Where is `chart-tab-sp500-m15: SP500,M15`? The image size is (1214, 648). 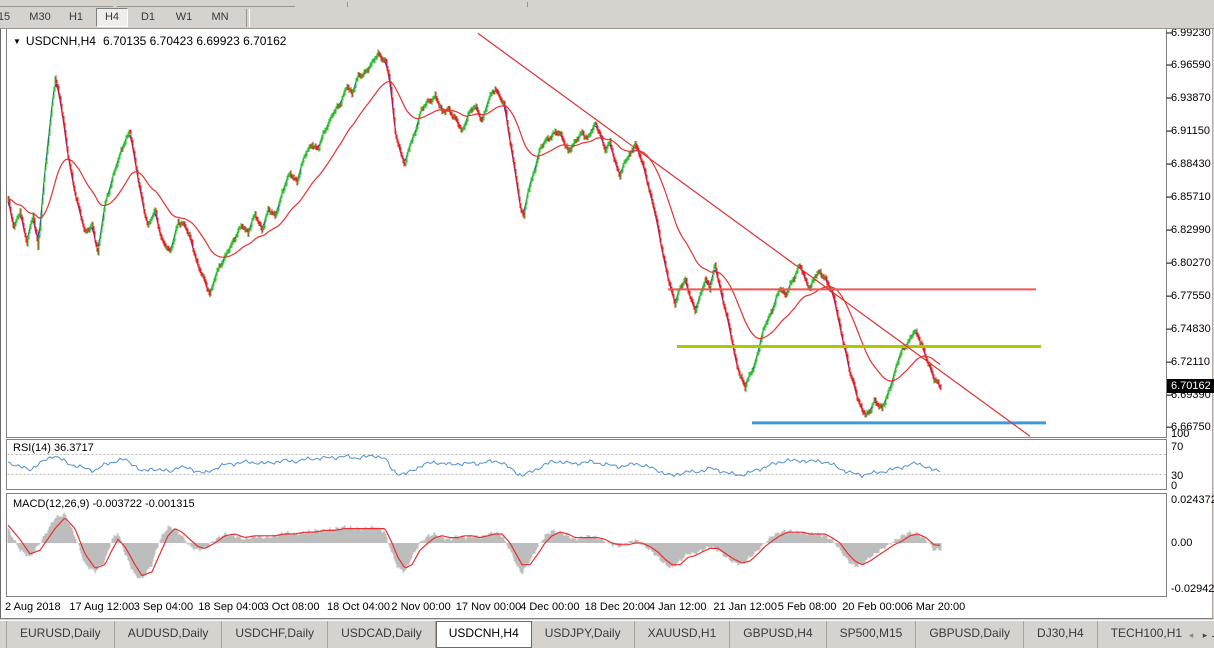
chart-tab-sp500-m15: SP500,M15 is located at coordinates (872, 634).